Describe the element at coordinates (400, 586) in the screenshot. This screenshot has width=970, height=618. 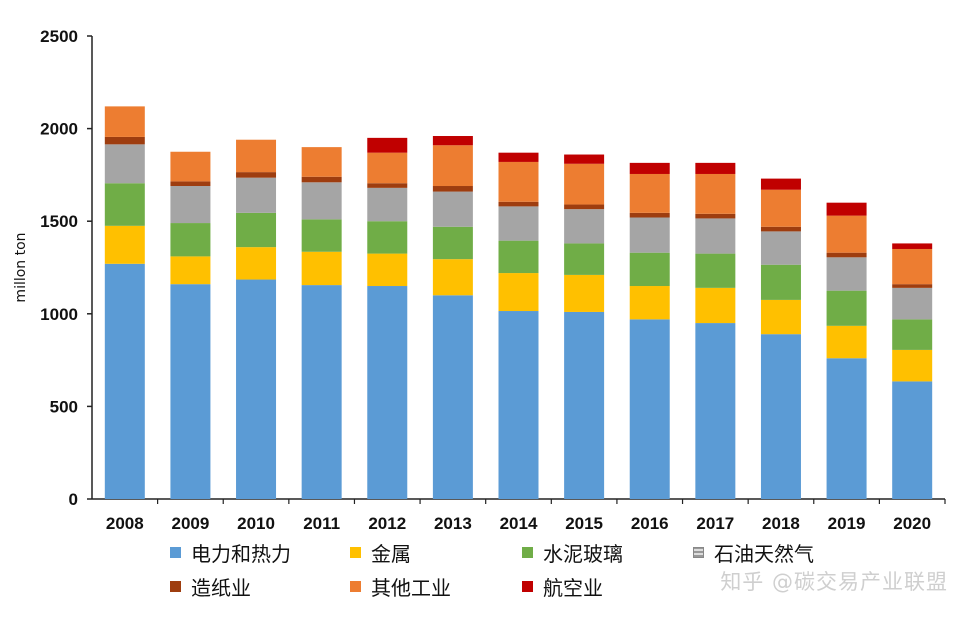
I see `legend-item-other-industry: 其他工业` at that location.